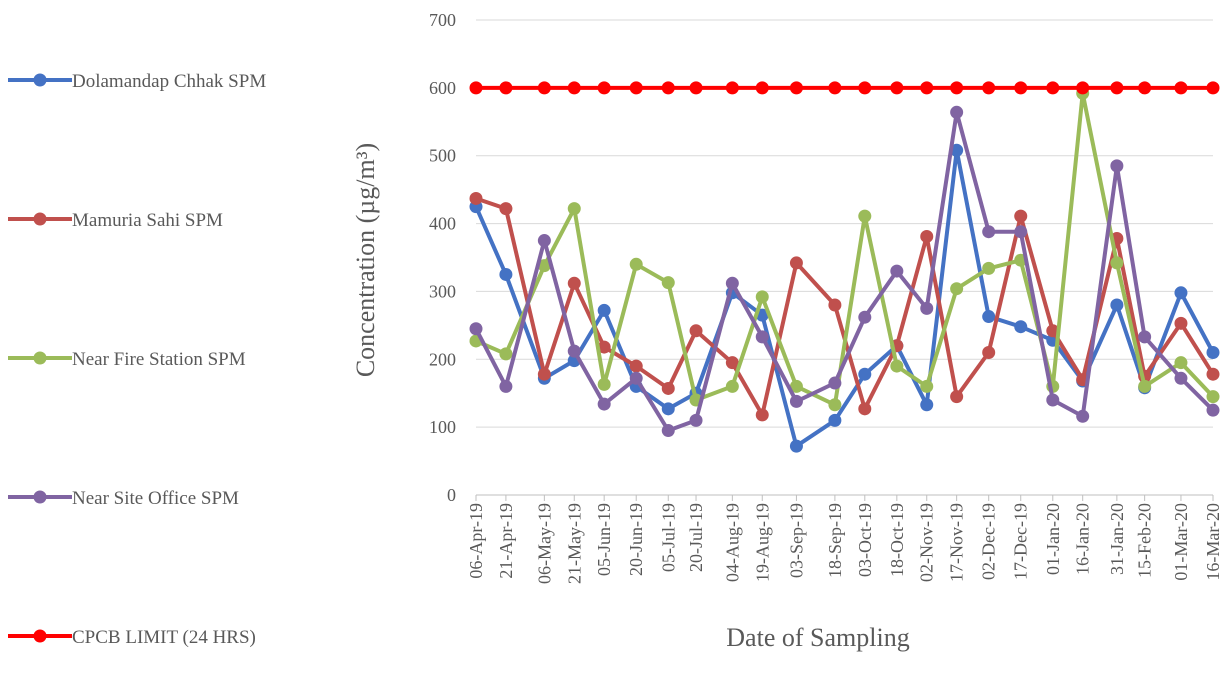 This screenshot has width=1225, height=682. What do you see at coordinates (732, 542) in the screenshot?
I see `x-tick-label: 04-Aug-19` at bounding box center [732, 542].